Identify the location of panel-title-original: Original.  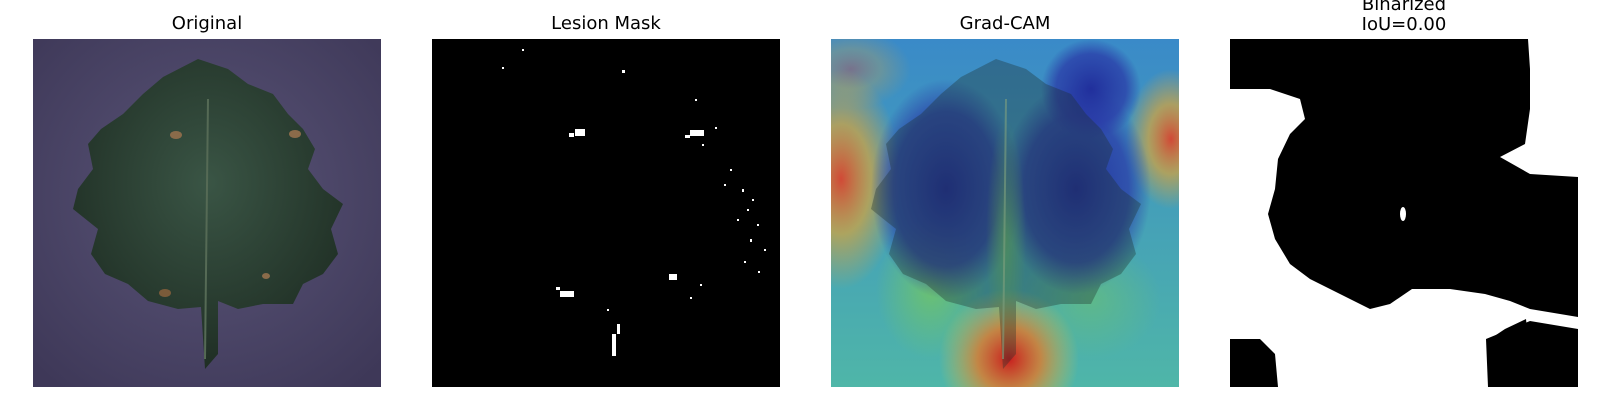
(207, 23).